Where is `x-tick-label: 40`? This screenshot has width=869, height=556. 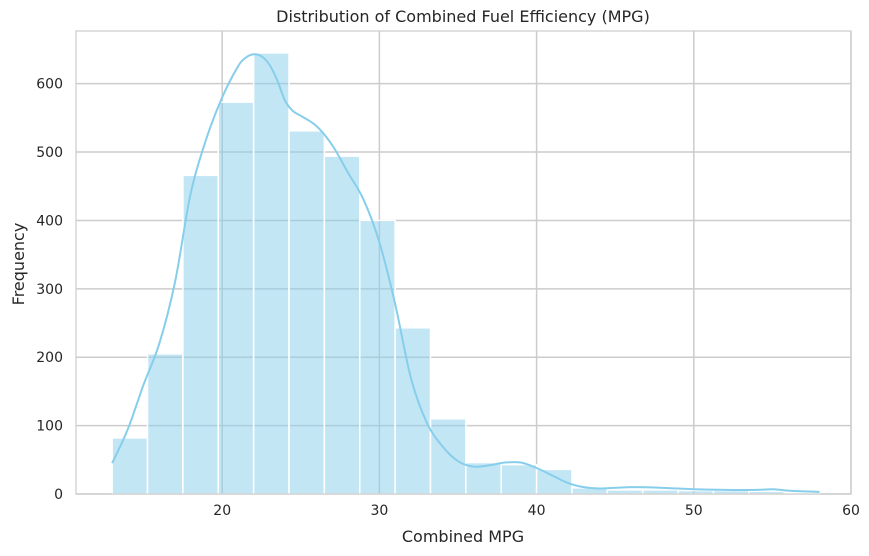 x-tick-label: 40 is located at coordinates (537, 511).